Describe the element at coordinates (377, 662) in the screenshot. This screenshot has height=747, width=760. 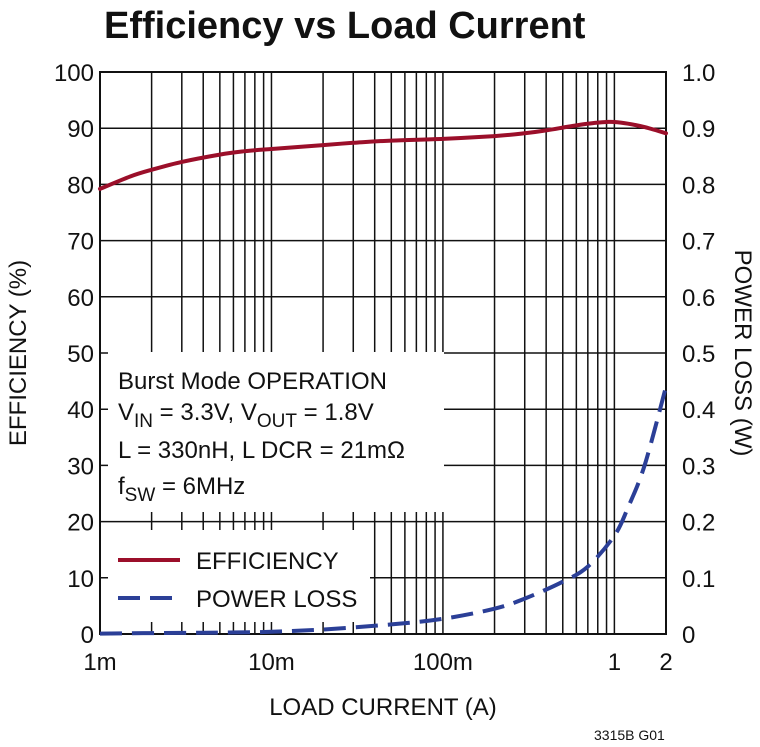
I see `x-ticks: 1m 10m 100m 1 2` at that location.